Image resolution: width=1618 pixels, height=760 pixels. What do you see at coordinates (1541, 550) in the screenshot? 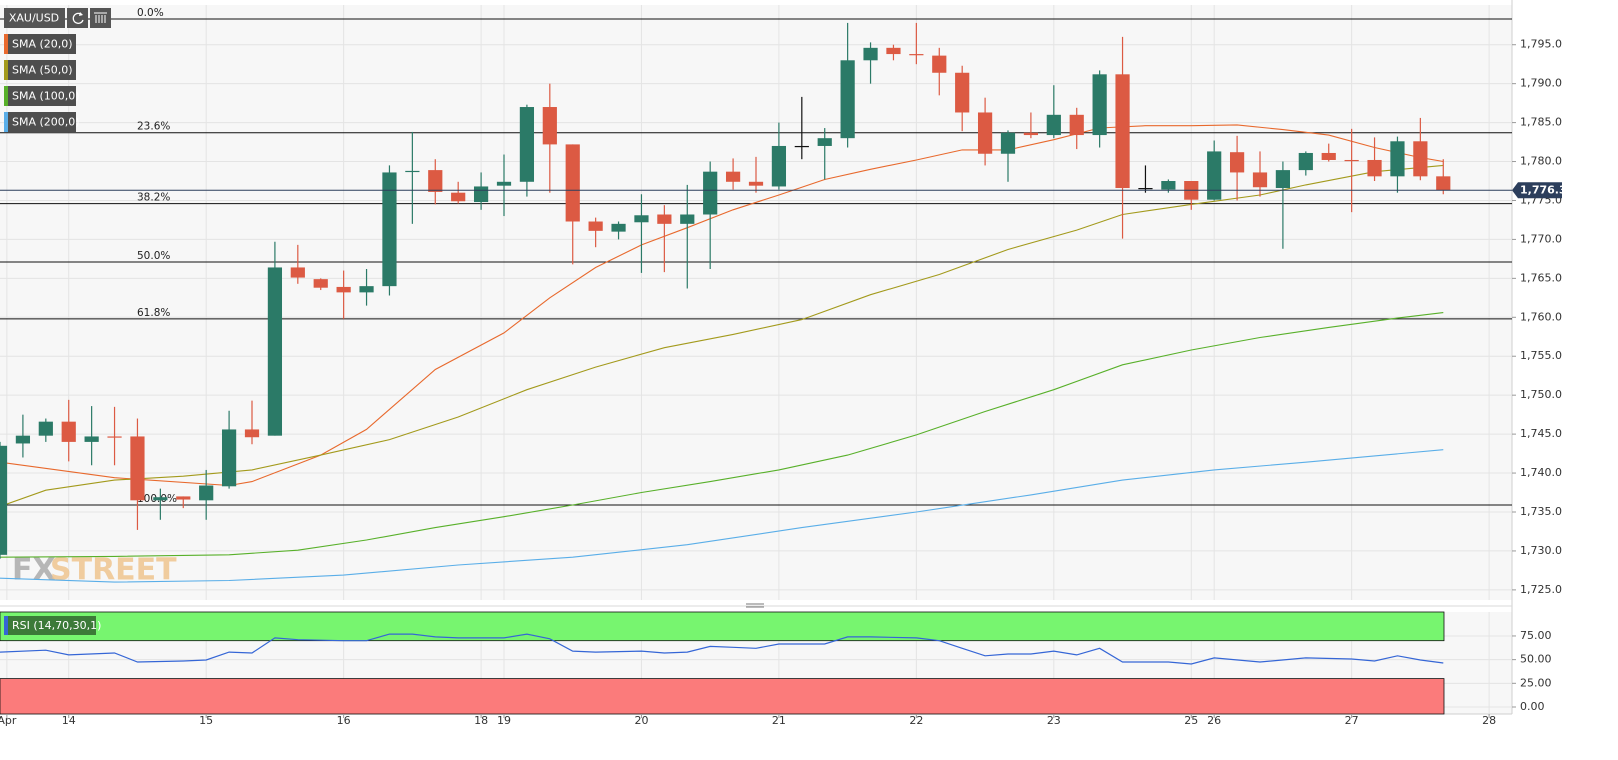
I see `y-tick-label: 1,730.0` at bounding box center [1541, 550].